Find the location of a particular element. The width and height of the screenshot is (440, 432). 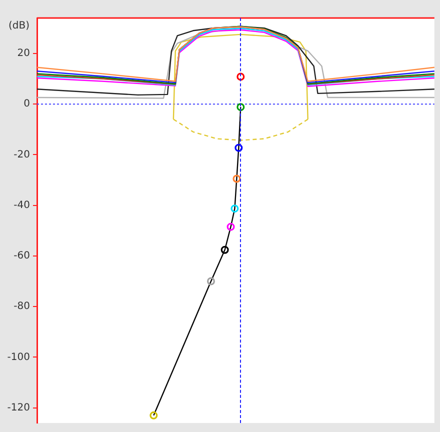

y-tick-label: -20 is located at coordinates (22, 154).